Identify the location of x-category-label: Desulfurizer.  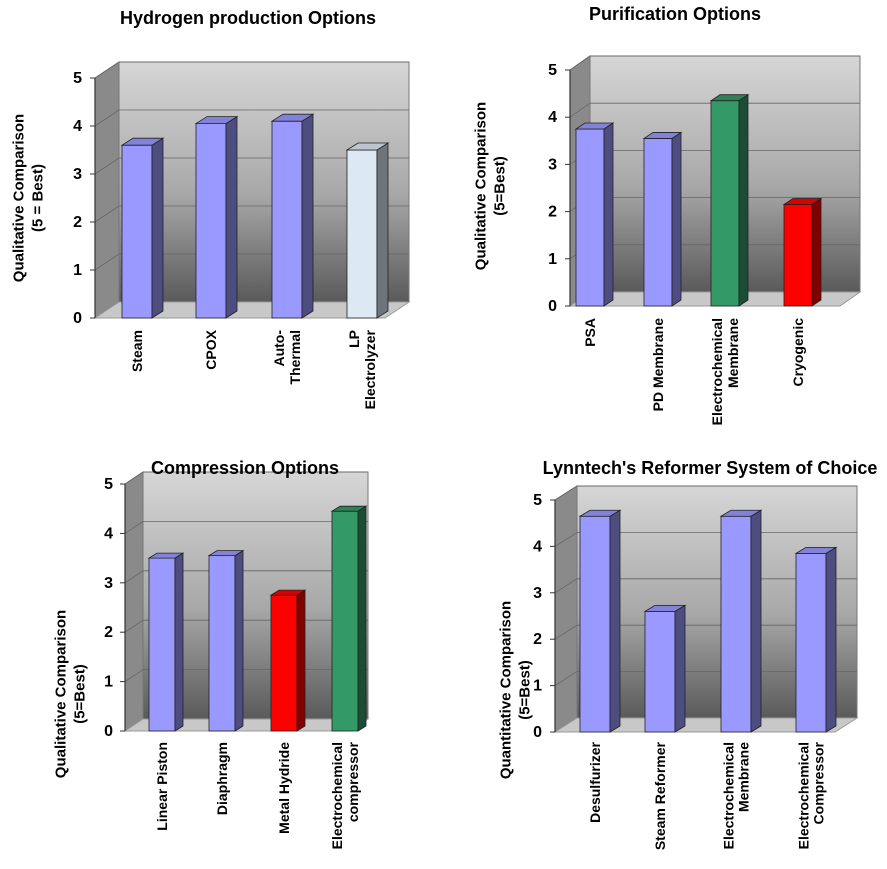
(595, 781).